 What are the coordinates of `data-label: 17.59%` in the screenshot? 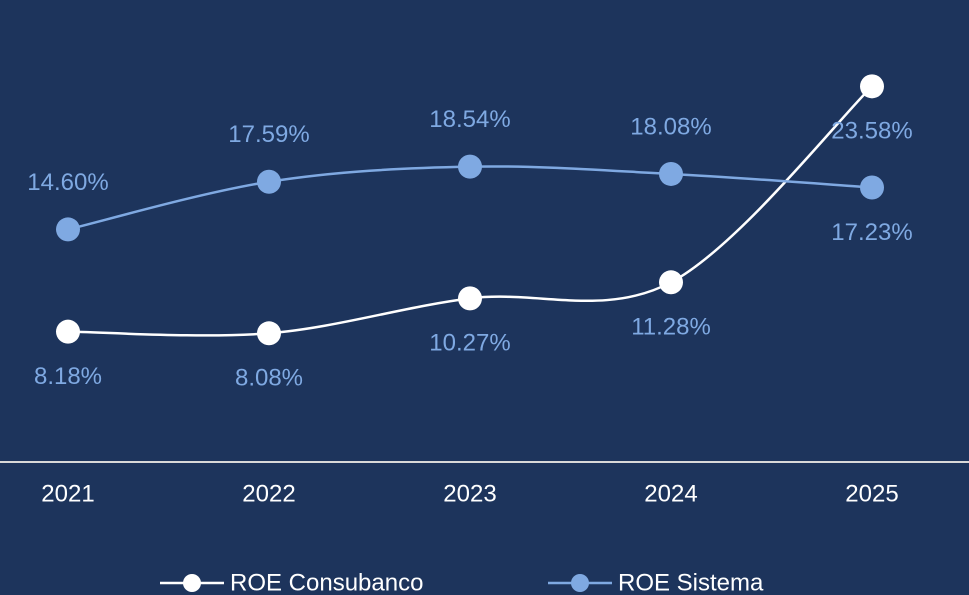 It's located at (268, 134).